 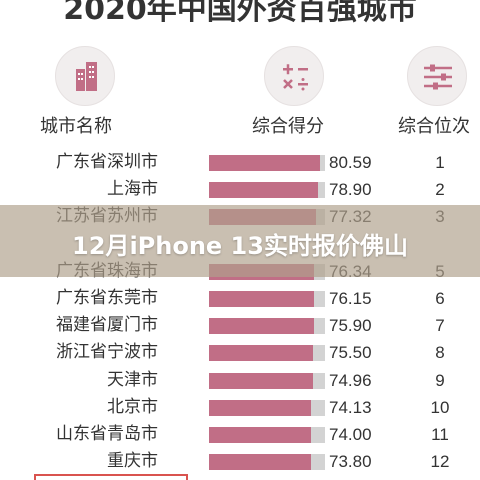 What do you see at coordinates (437, 76) in the screenshot?
I see `sliders-icon` at bounding box center [437, 76].